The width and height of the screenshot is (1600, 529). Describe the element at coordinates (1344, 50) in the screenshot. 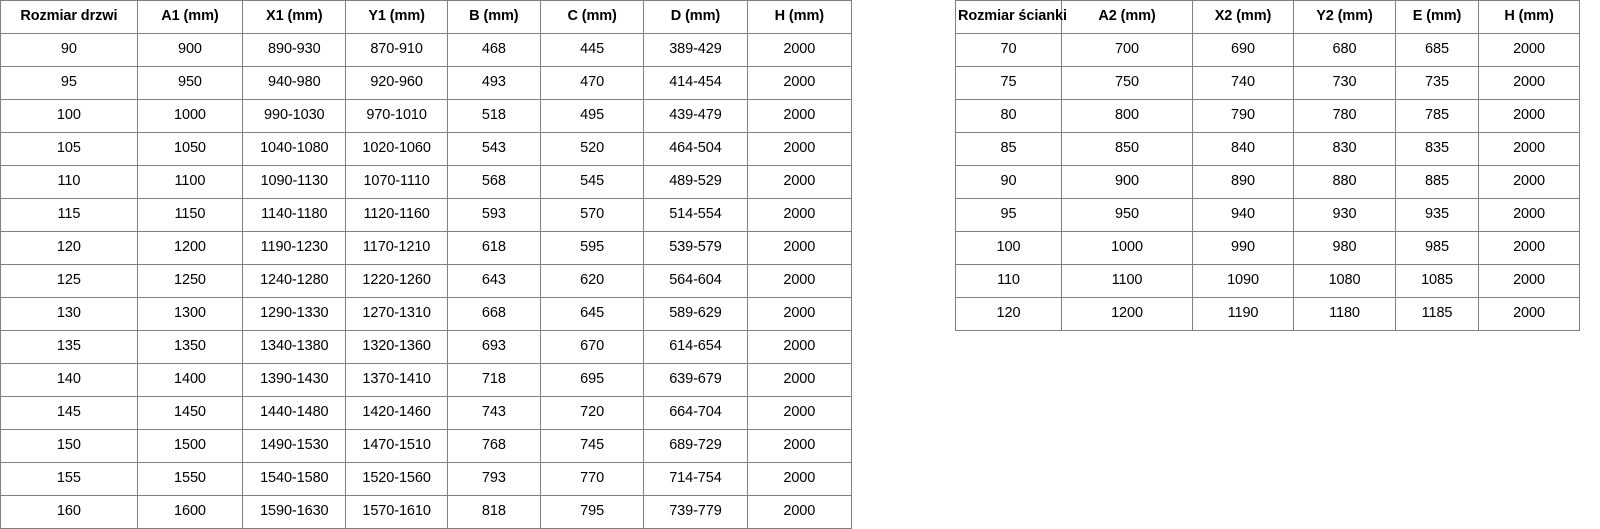

I see `wall-cell-r0-c3: 680` at that location.